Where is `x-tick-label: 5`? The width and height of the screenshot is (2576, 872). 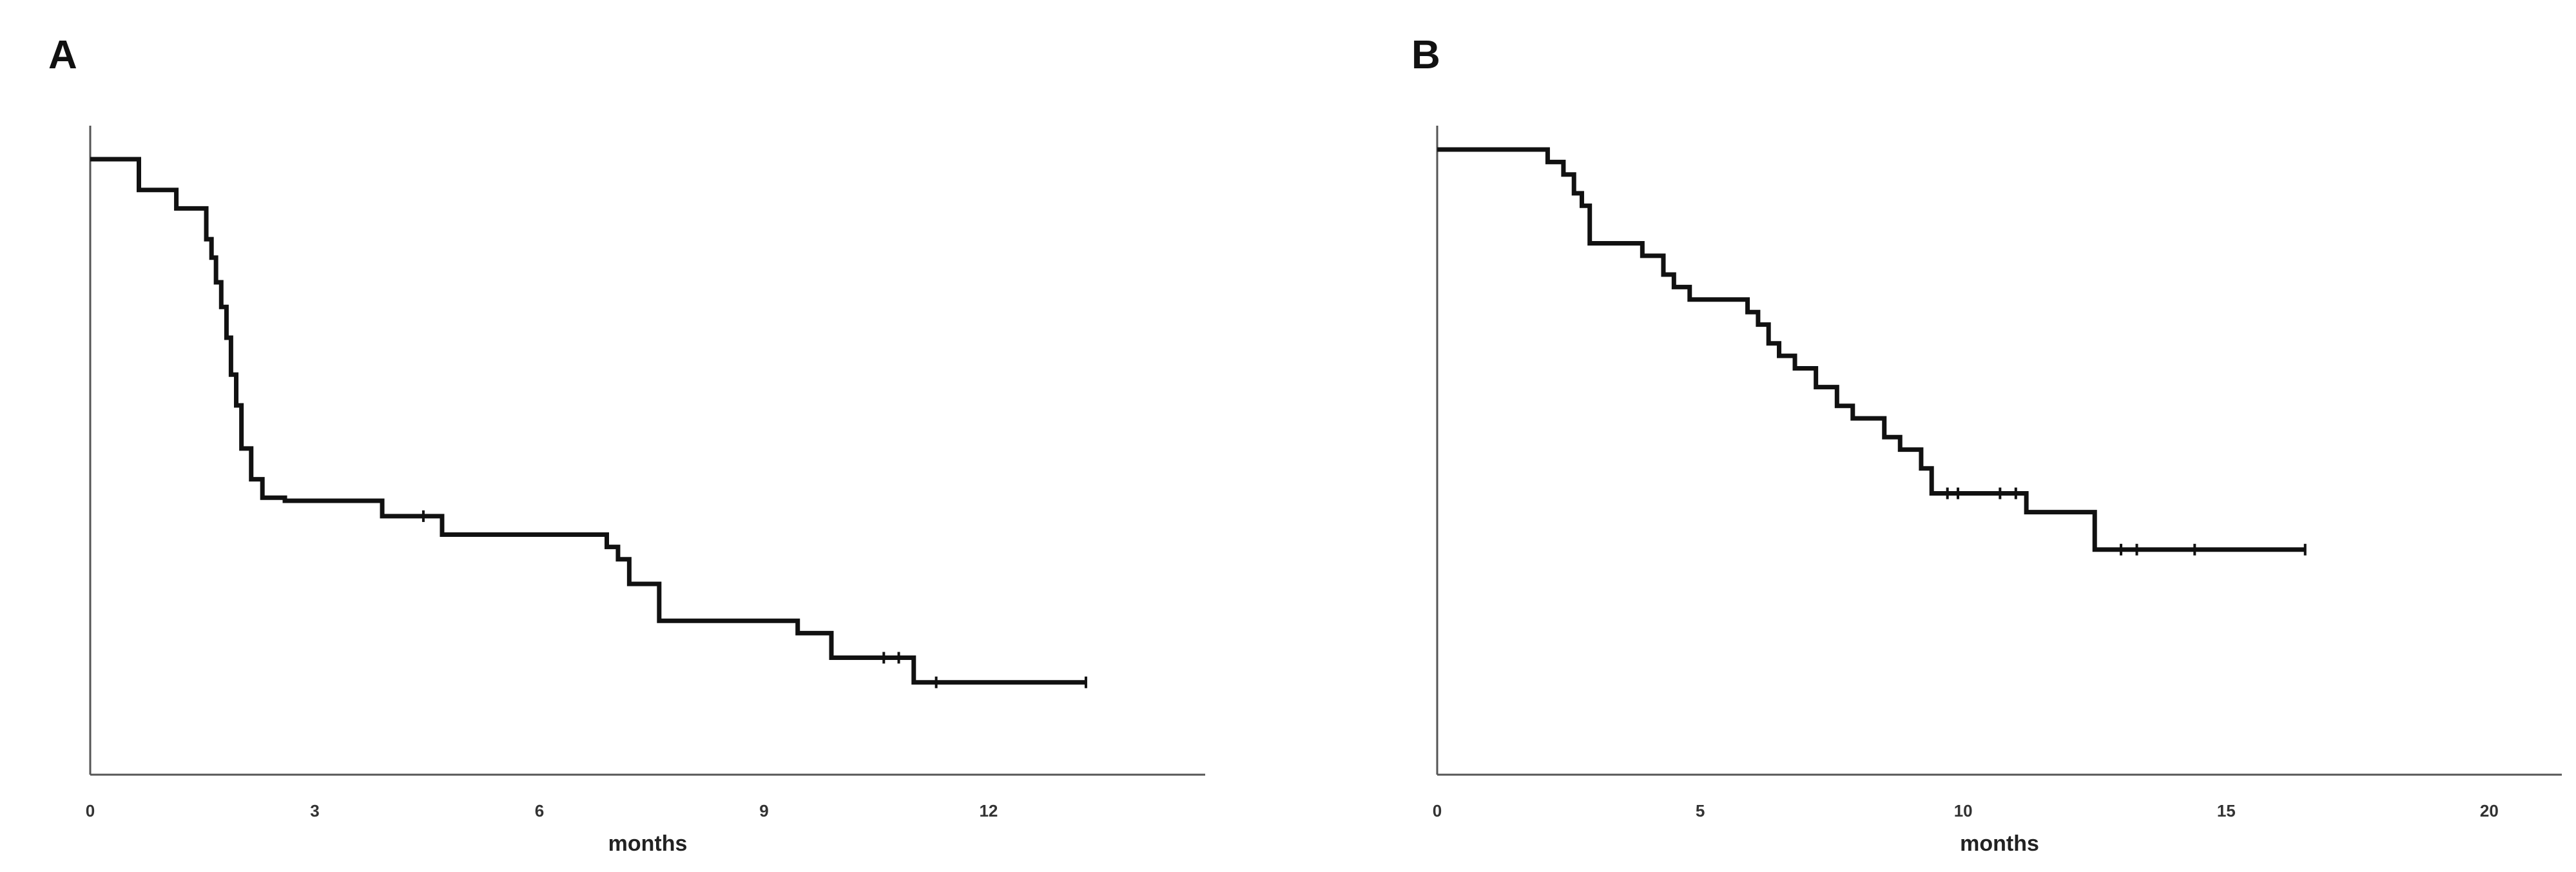 x-tick-label: 5 is located at coordinates (1700, 811).